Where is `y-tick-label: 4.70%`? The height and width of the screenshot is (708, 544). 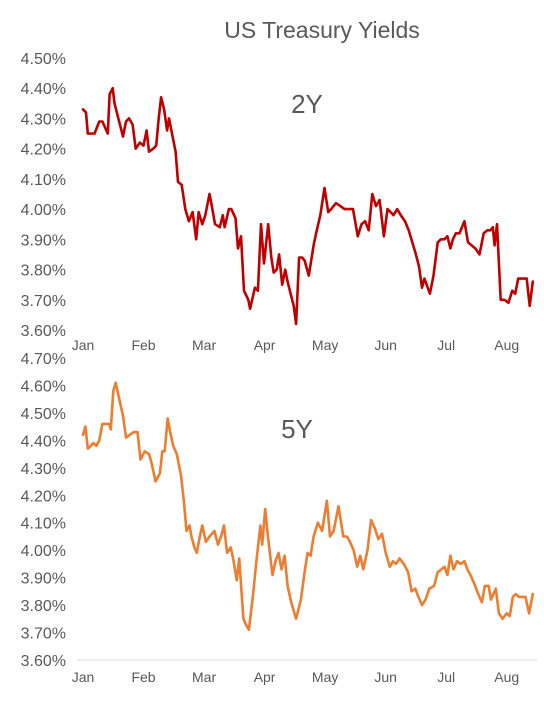
y-tick-label: 4.70% is located at coordinates (43, 359).